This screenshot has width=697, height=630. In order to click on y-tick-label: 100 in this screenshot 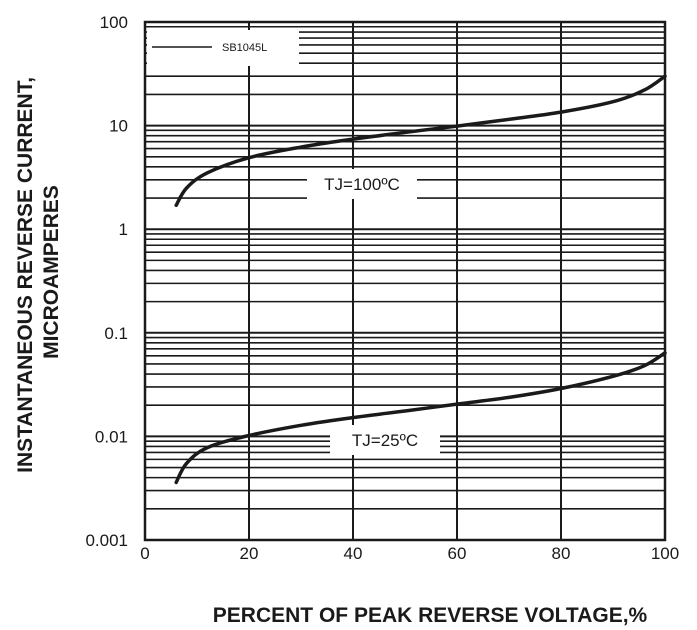, I will do `click(114, 22)`.